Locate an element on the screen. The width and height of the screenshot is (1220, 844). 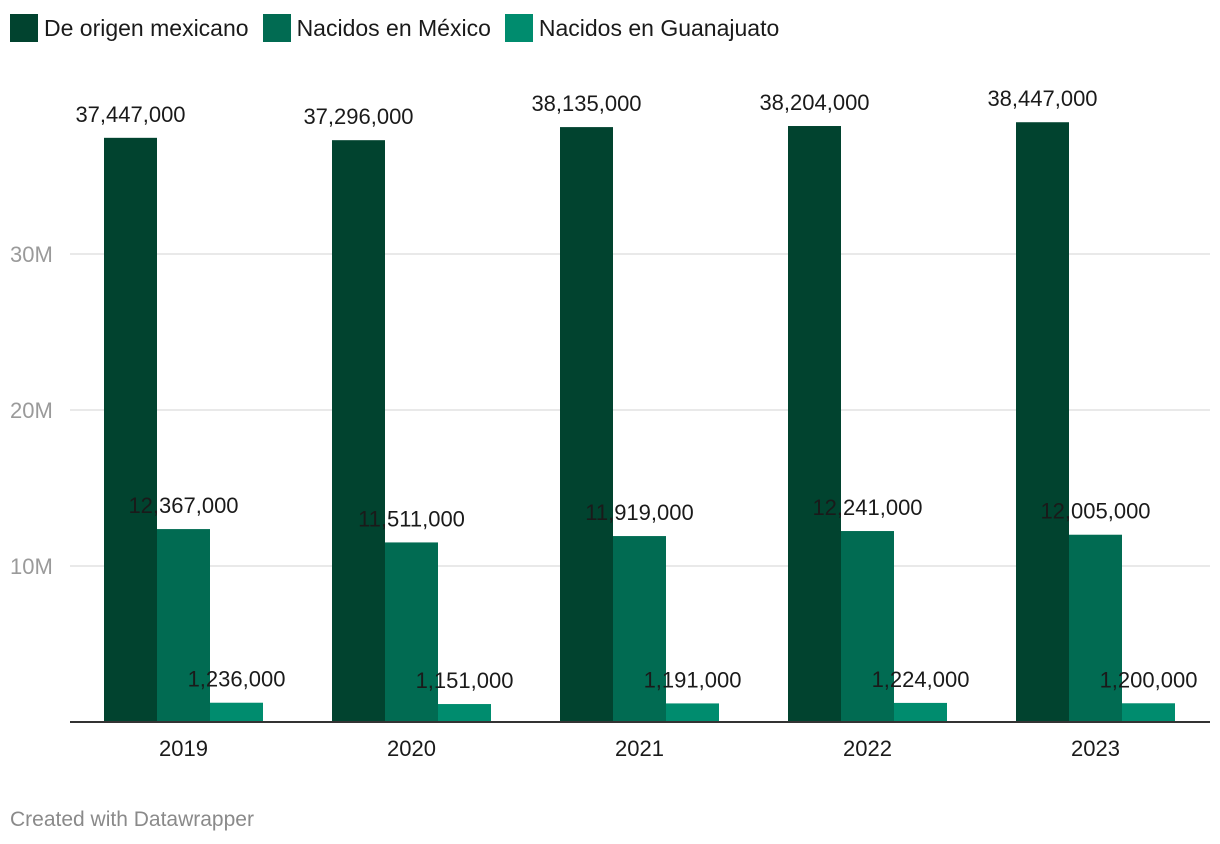
bar-value-label: 37,447,000 is located at coordinates (130, 114).